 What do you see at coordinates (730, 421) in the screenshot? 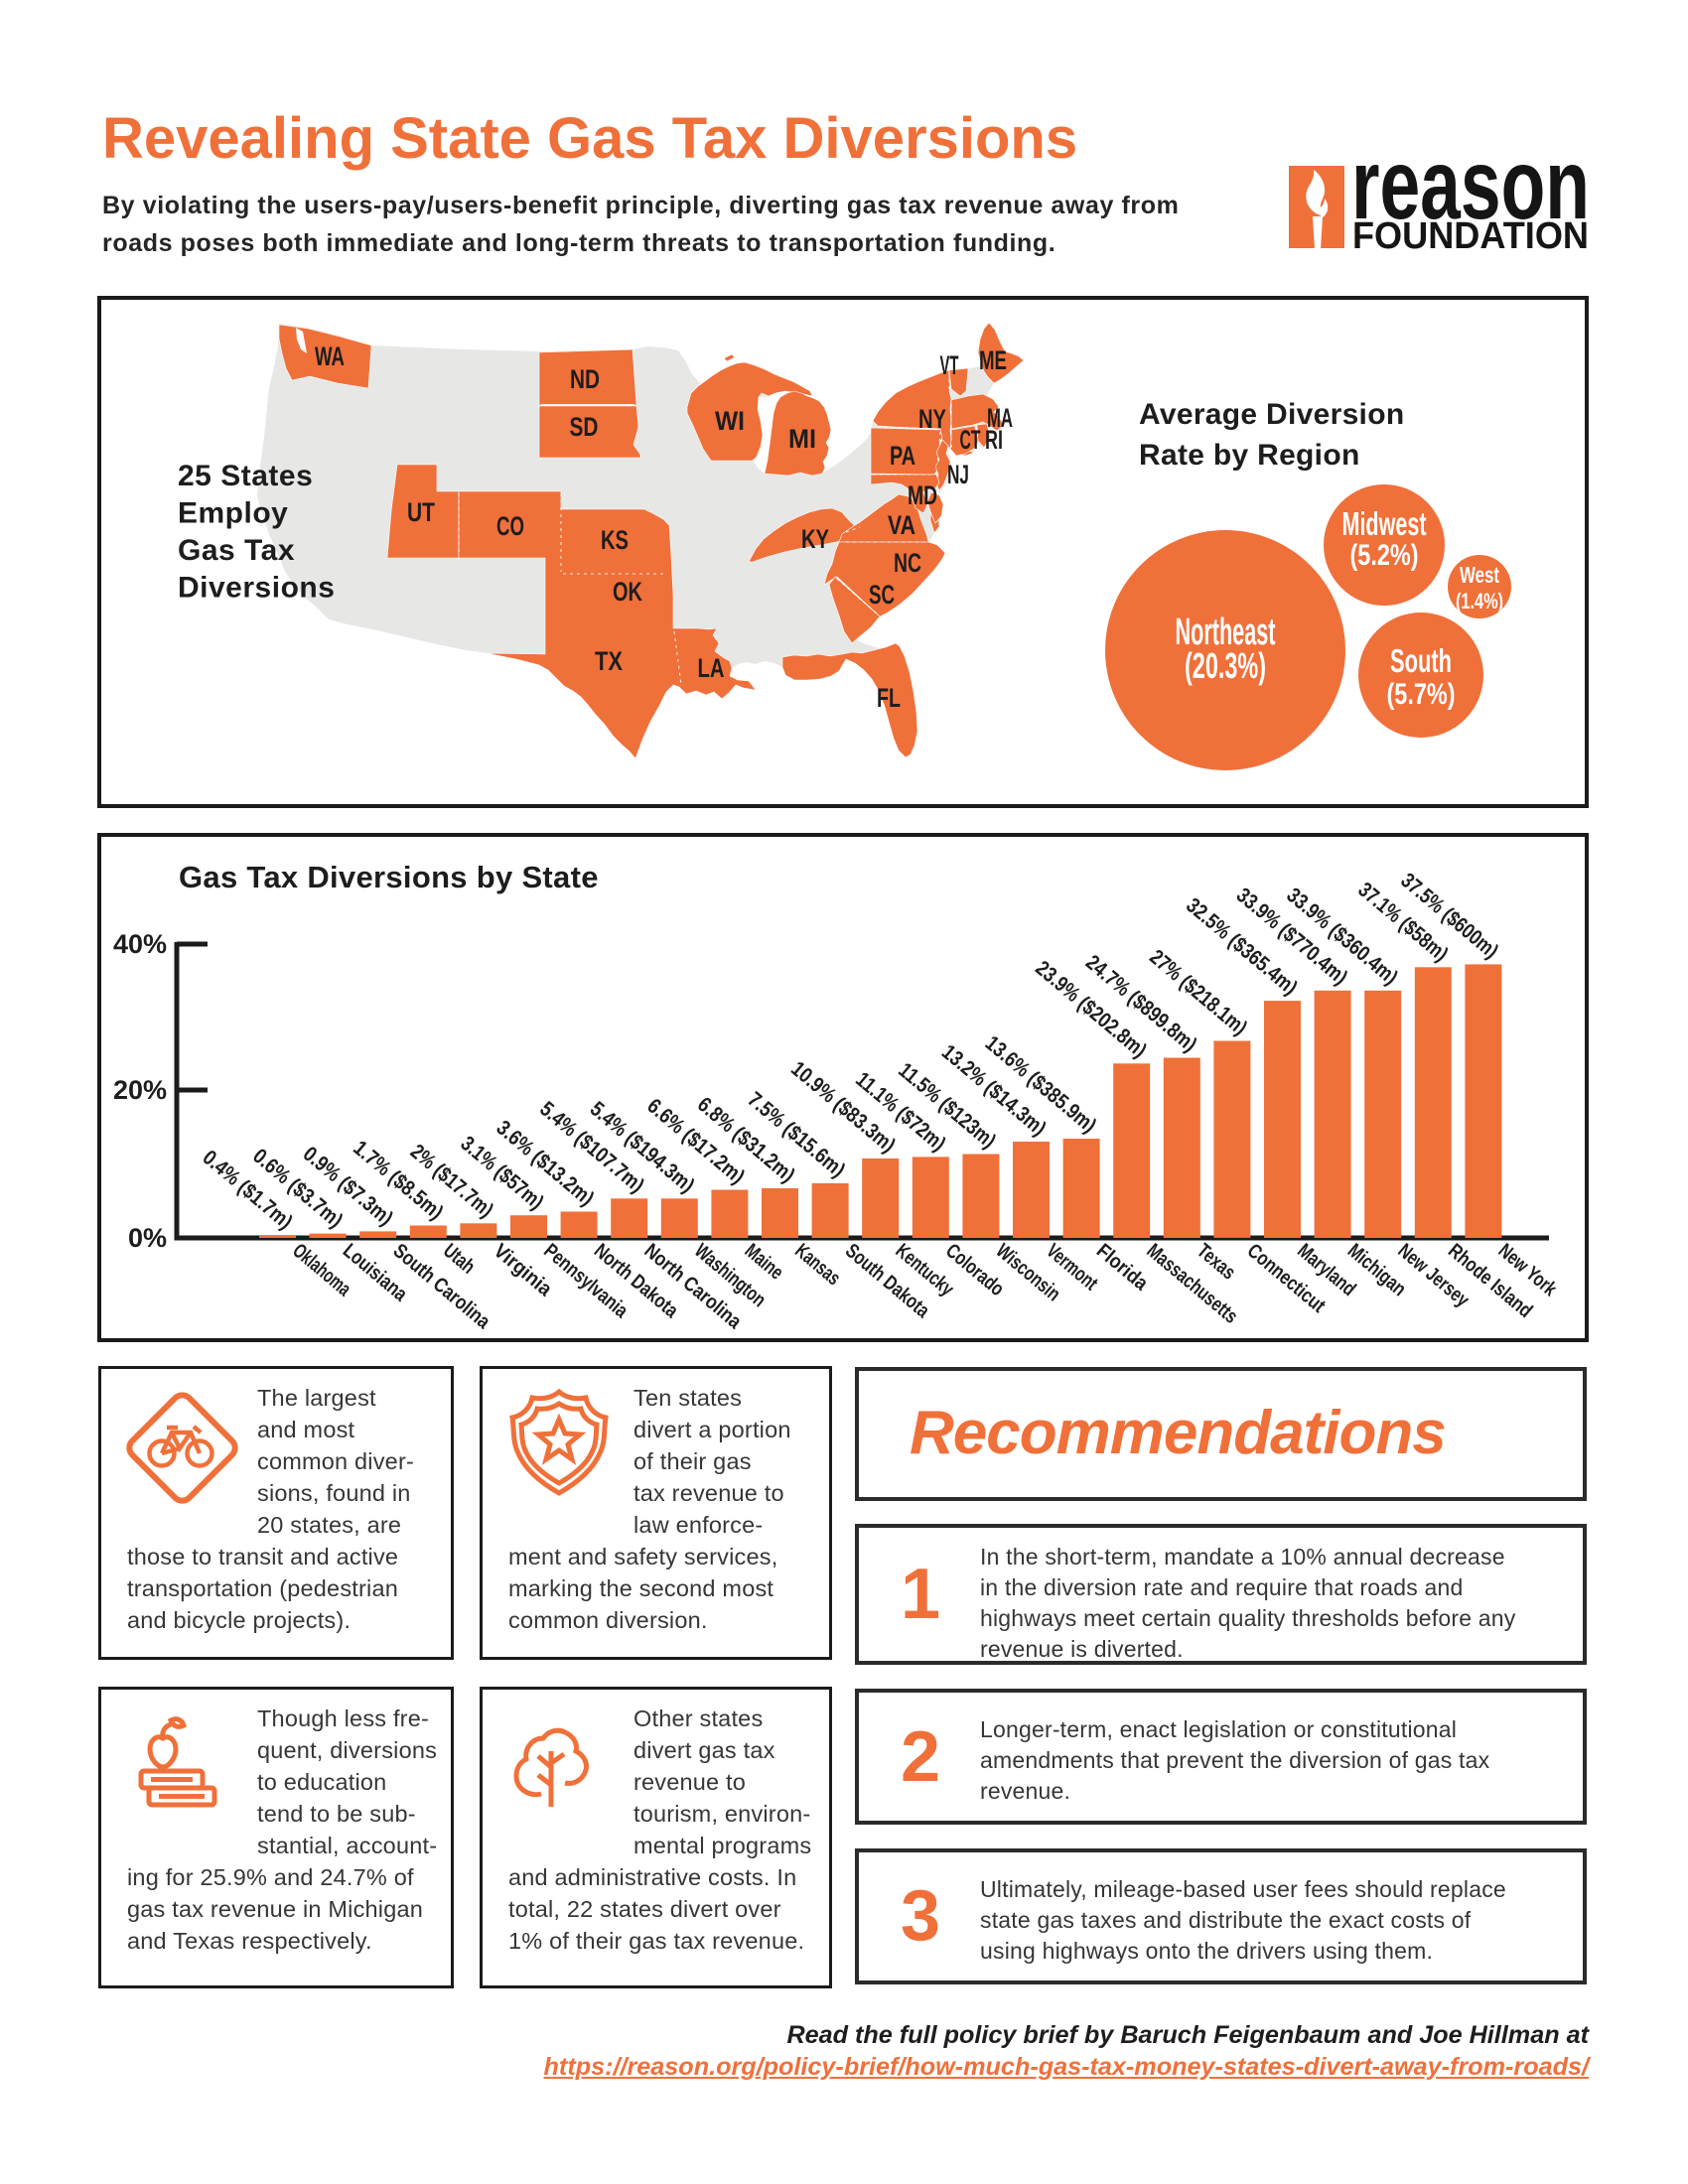
I see `svg-text: WI` at bounding box center [730, 421].